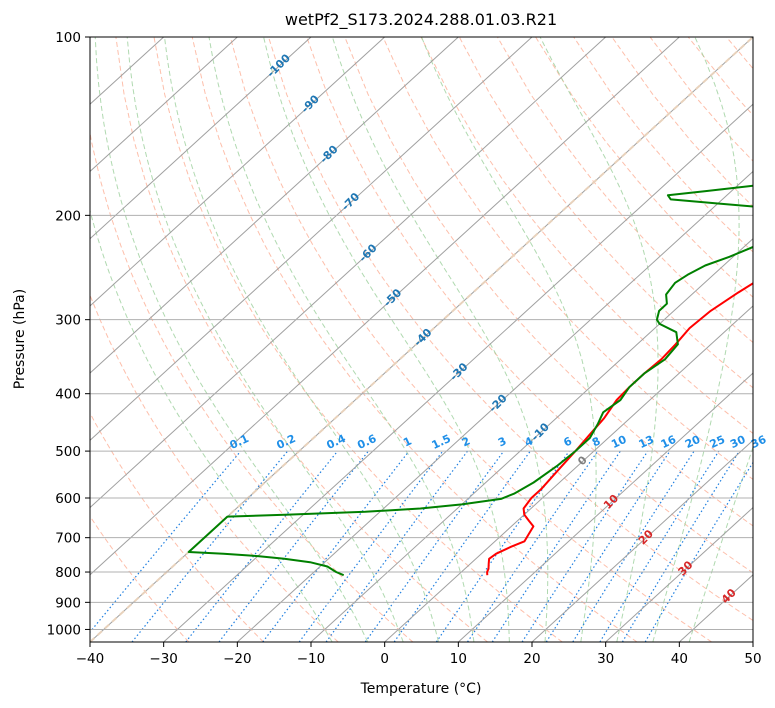  Describe the element at coordinates (237, 659) in the screenshot. I see `x-tick-label: −20` at that location.